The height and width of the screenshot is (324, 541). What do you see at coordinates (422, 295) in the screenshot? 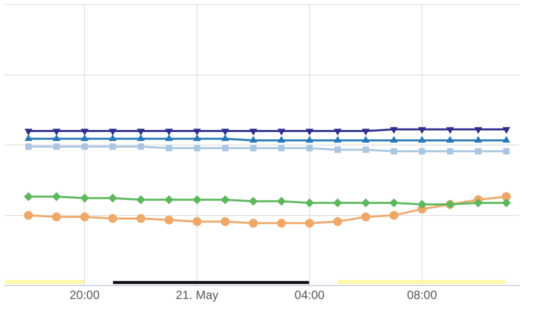
I see `x-tick-label: 08:00` at bounding box center [422, 295].